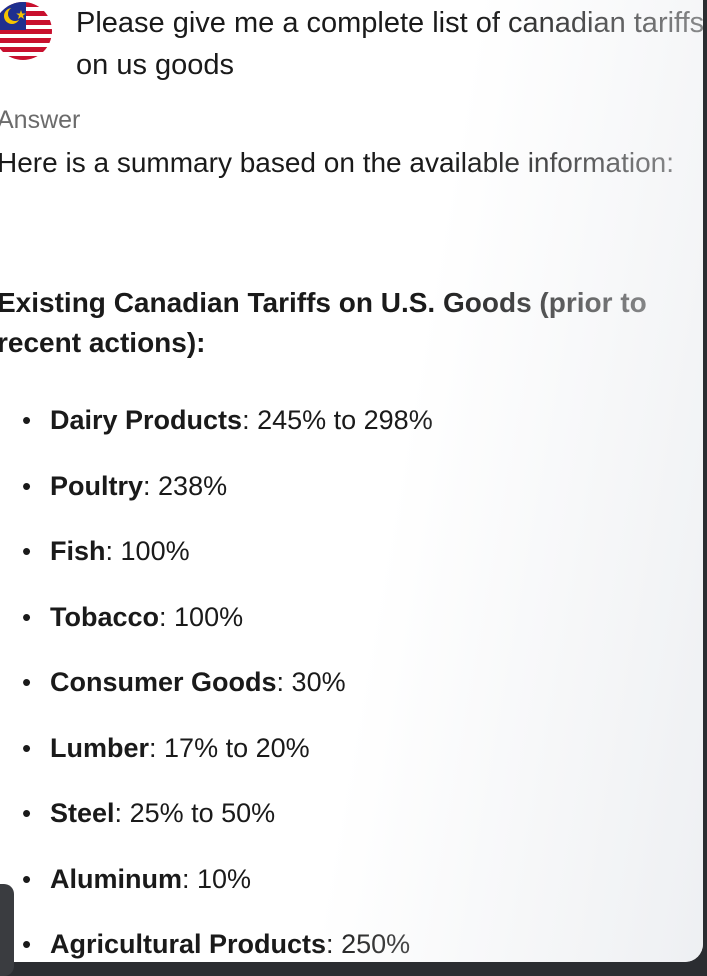 Image resolution: width=707 pixels, height=976 pixels. Describe the element at coordinates (7, 930) in the screenshot. I see `side-panel-tab` at that location.